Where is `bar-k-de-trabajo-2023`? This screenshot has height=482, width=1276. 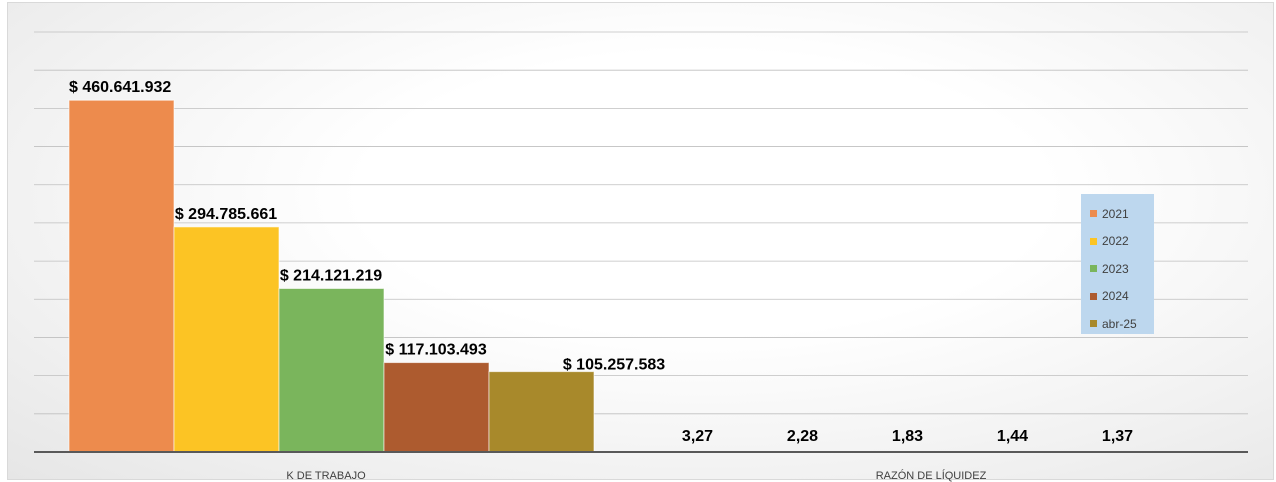 bar-k-de-trabajo-2023 is located at coordinates (331, 370).